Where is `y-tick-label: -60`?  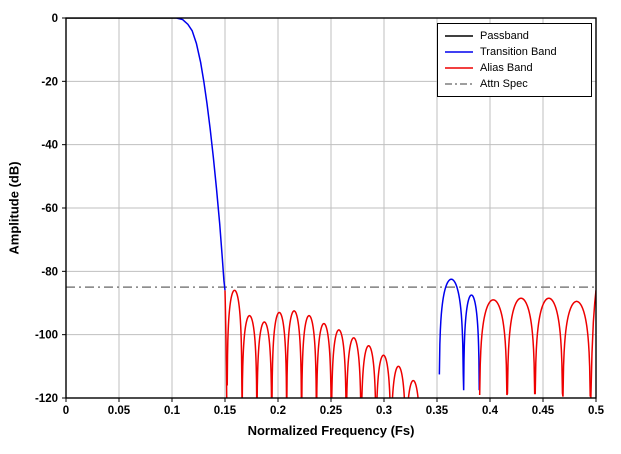
y-tick-label: -60 is located at coordinates (49, 209).